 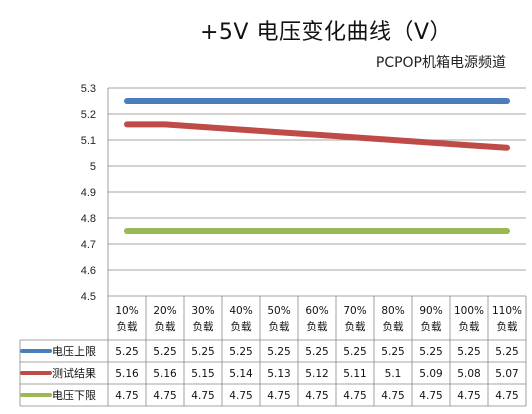 What do you see at coordinates (88, 141) in the screenshot?
I see `y-tick-label: 5.1` at bounding box center [88, 141].